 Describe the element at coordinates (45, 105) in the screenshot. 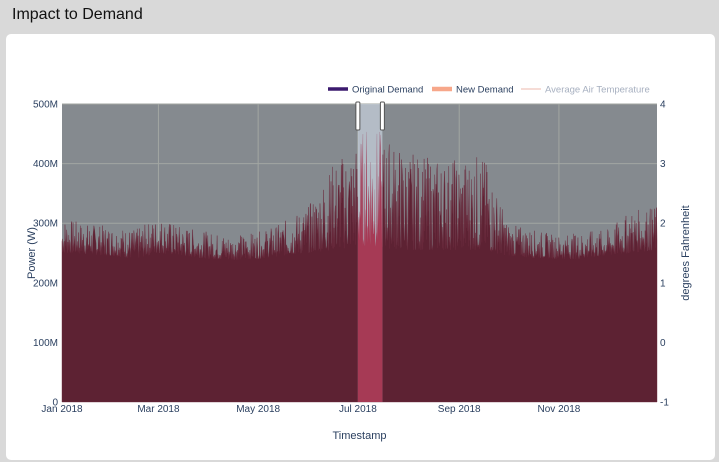

I see `y-tick-label: 500M` at that location.